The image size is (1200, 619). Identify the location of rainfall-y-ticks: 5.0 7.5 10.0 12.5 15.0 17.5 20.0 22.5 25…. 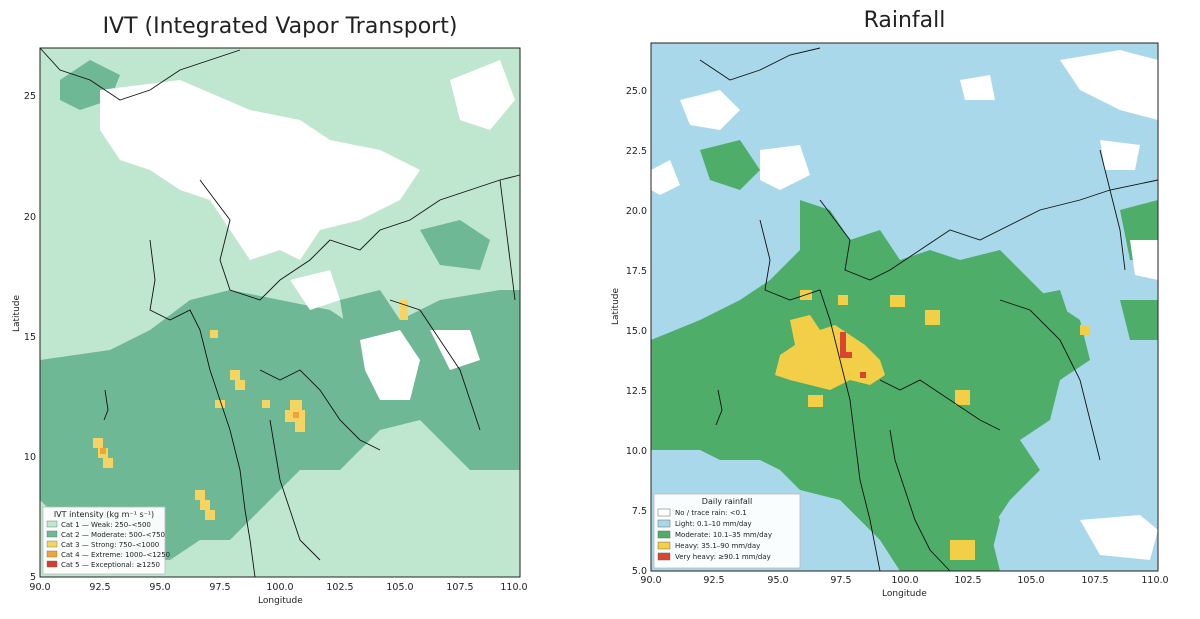
(636, 331).